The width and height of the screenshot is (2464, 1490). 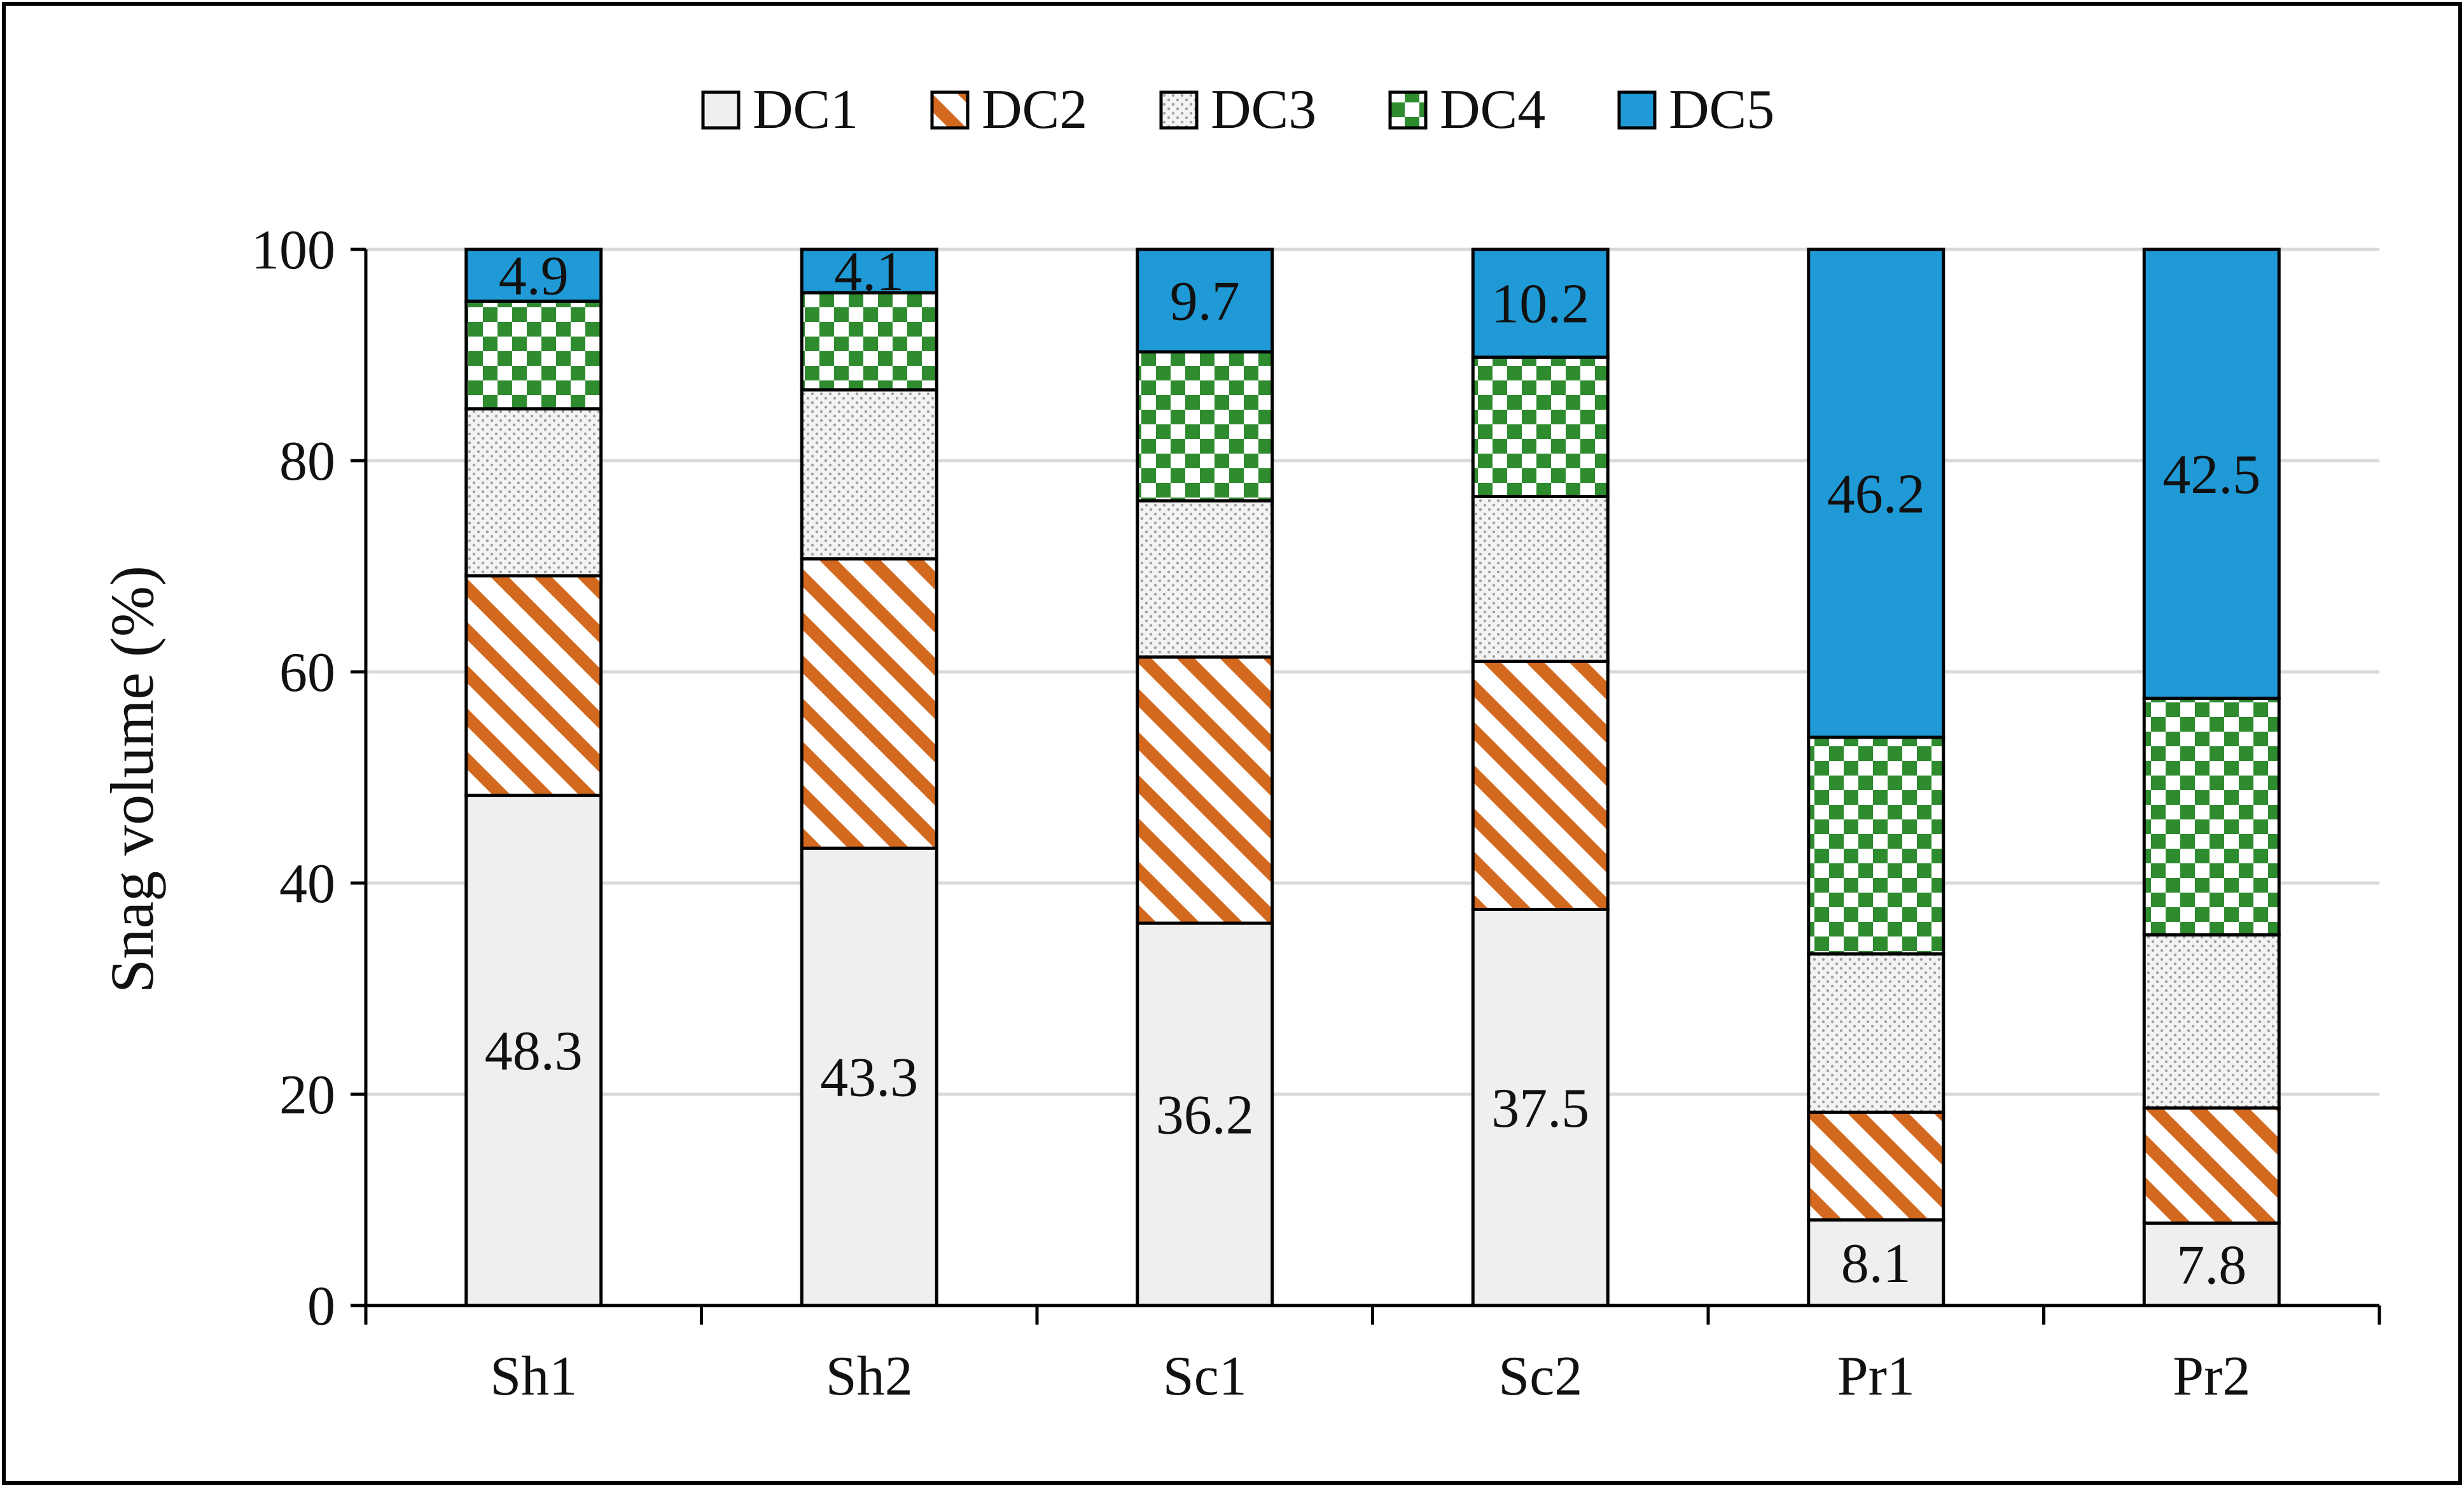 What do you see at coordinates (1205, 579) in the screenshot?
I see `bar-segment-sc1-dc3` at bounding box center [1205, 579].